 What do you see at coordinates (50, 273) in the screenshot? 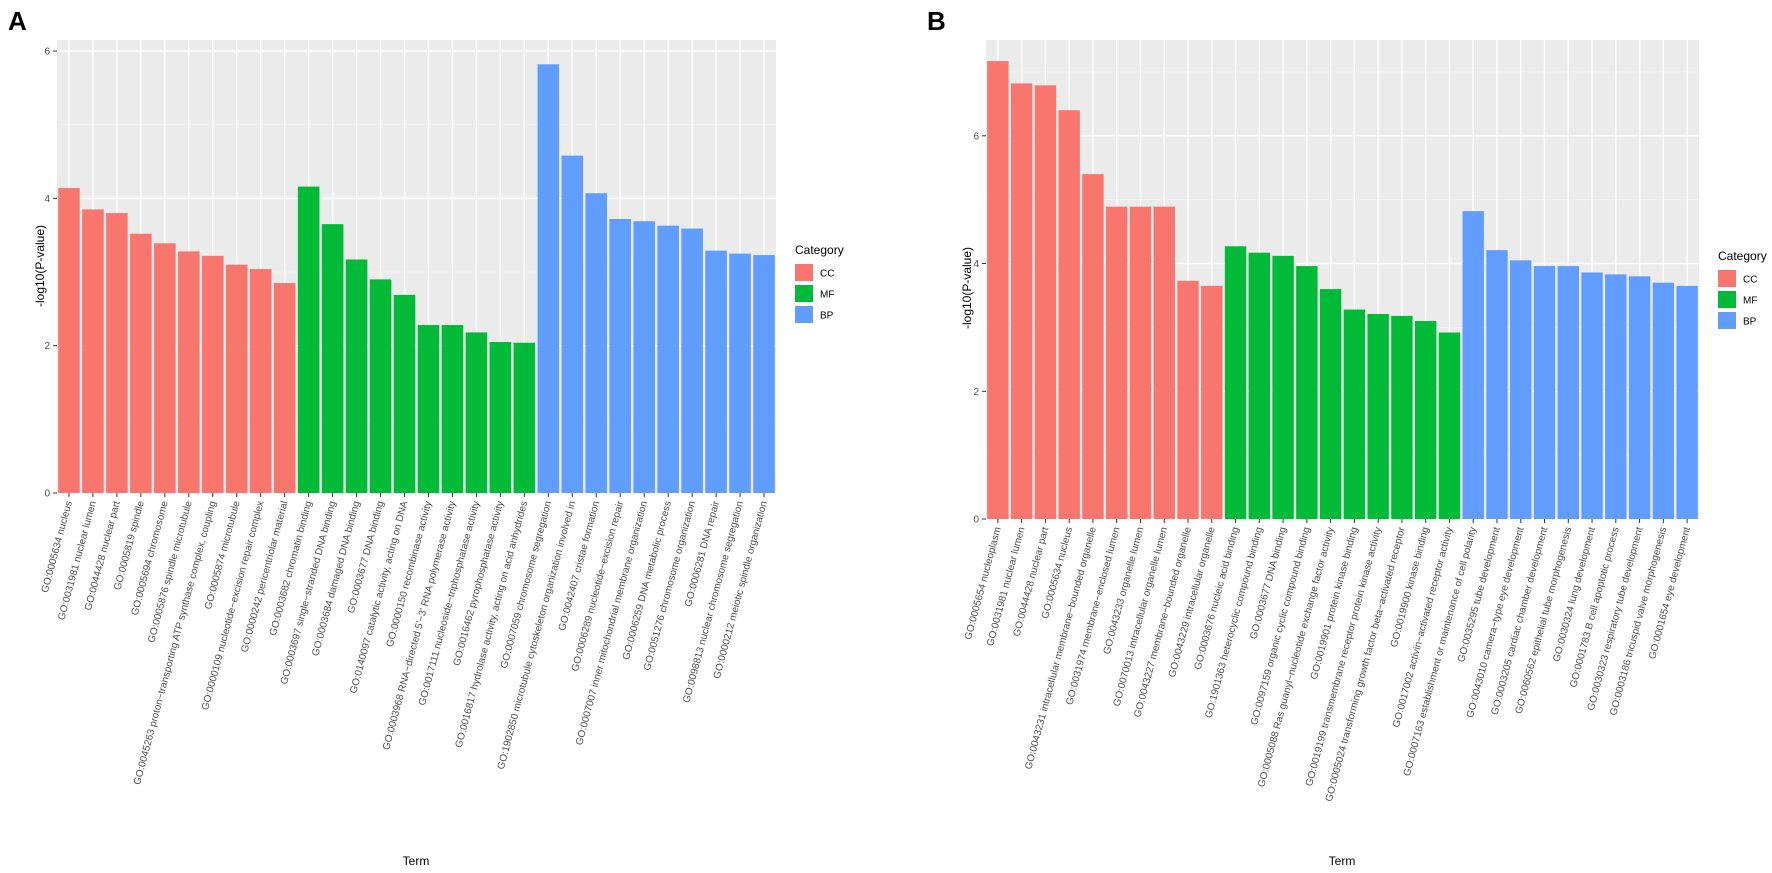
I see `y-axis-a: 0 2 4 6` at bounding box center [50, 273].